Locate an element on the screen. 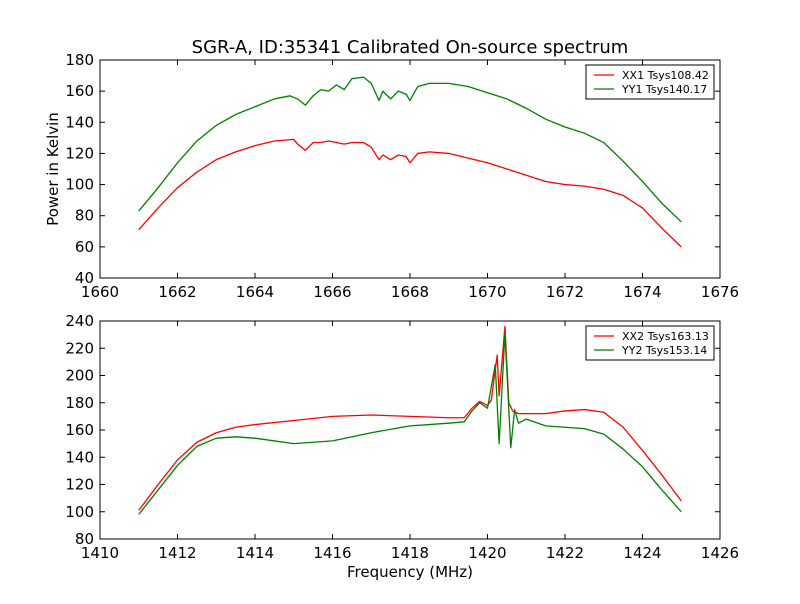 This screenshot has height=604, width=800. x-tick-label: 1416 is located at coordinates (332, 553).